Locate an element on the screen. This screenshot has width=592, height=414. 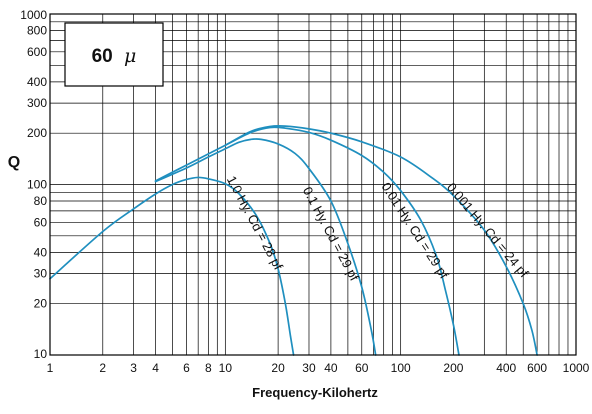
y-tick-label: 100 is located at coordinates (37, 185).